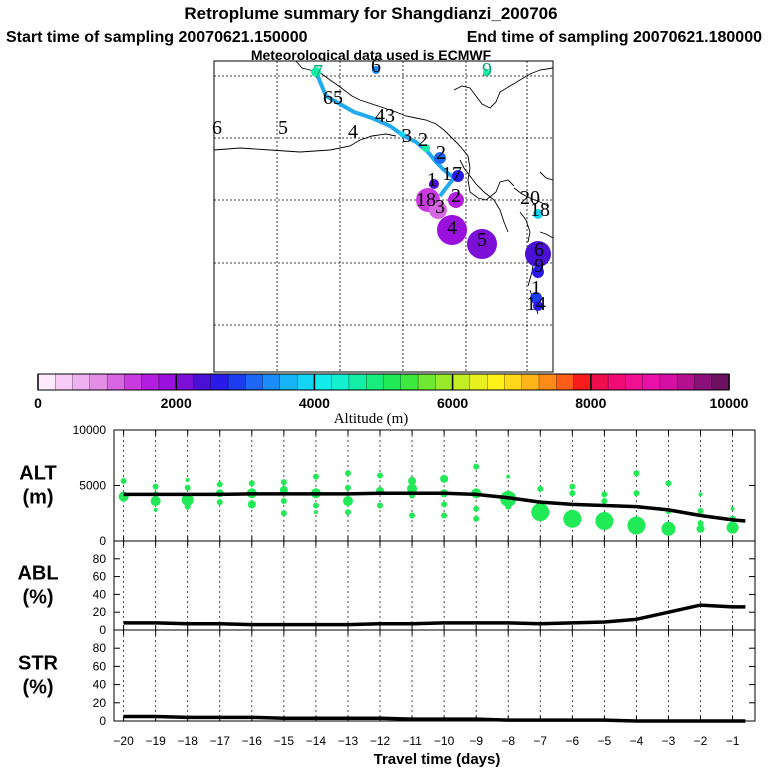  I want to click on map-time-label: 7, so click(318, 72).